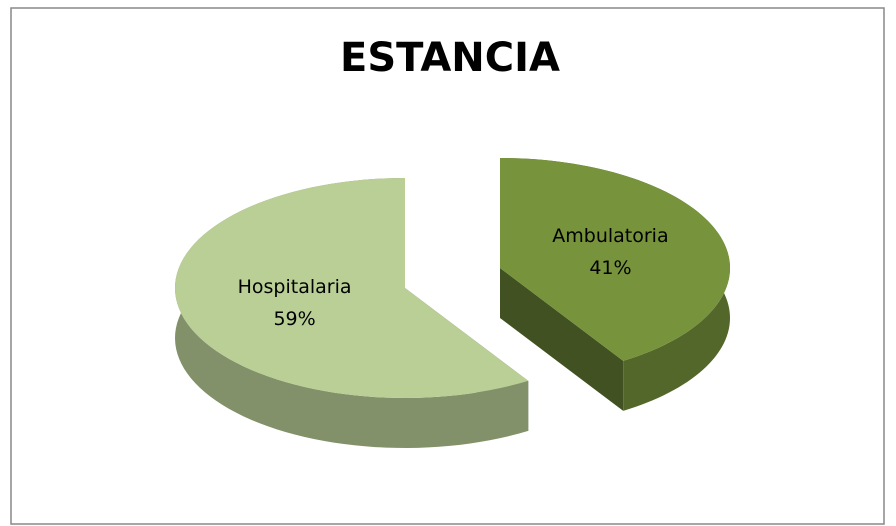 This screenshot has width=896, height=526. What do you see at coordinates (450, 58) in the screenshot?
I see `chart-title: ESTANCIA` at bounding box center [450, 58].